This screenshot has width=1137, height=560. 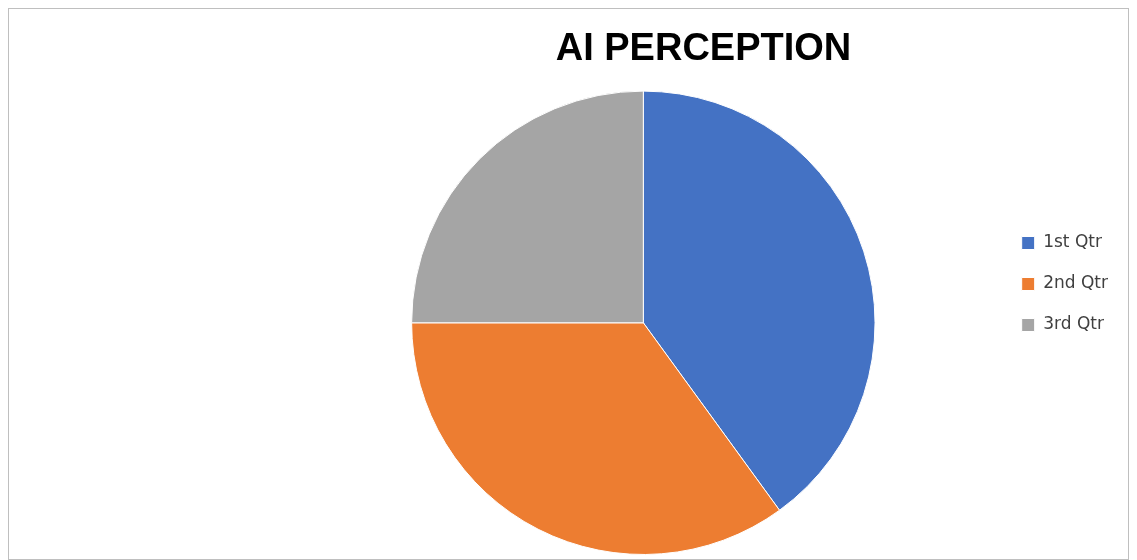 I want to click on legend-label: 3rd Qtr, so click(x=1073, y=323).